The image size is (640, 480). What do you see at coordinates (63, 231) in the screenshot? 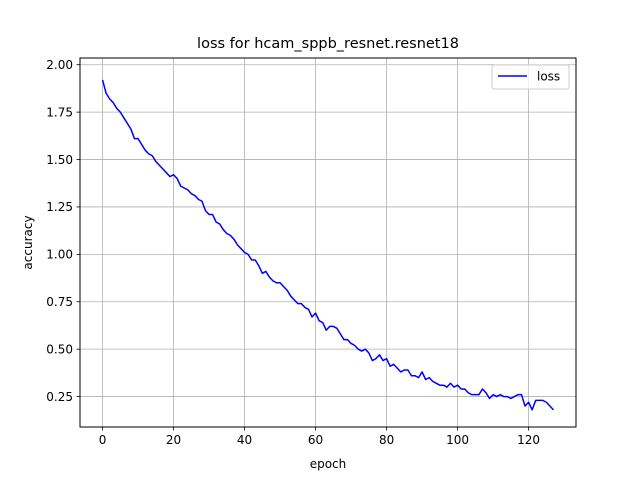
I see `y-axis-ticks: 0.25 0.50 0.75 1.00 1.25 1.50 1.75 2.00` at bounding box center [63, 231].